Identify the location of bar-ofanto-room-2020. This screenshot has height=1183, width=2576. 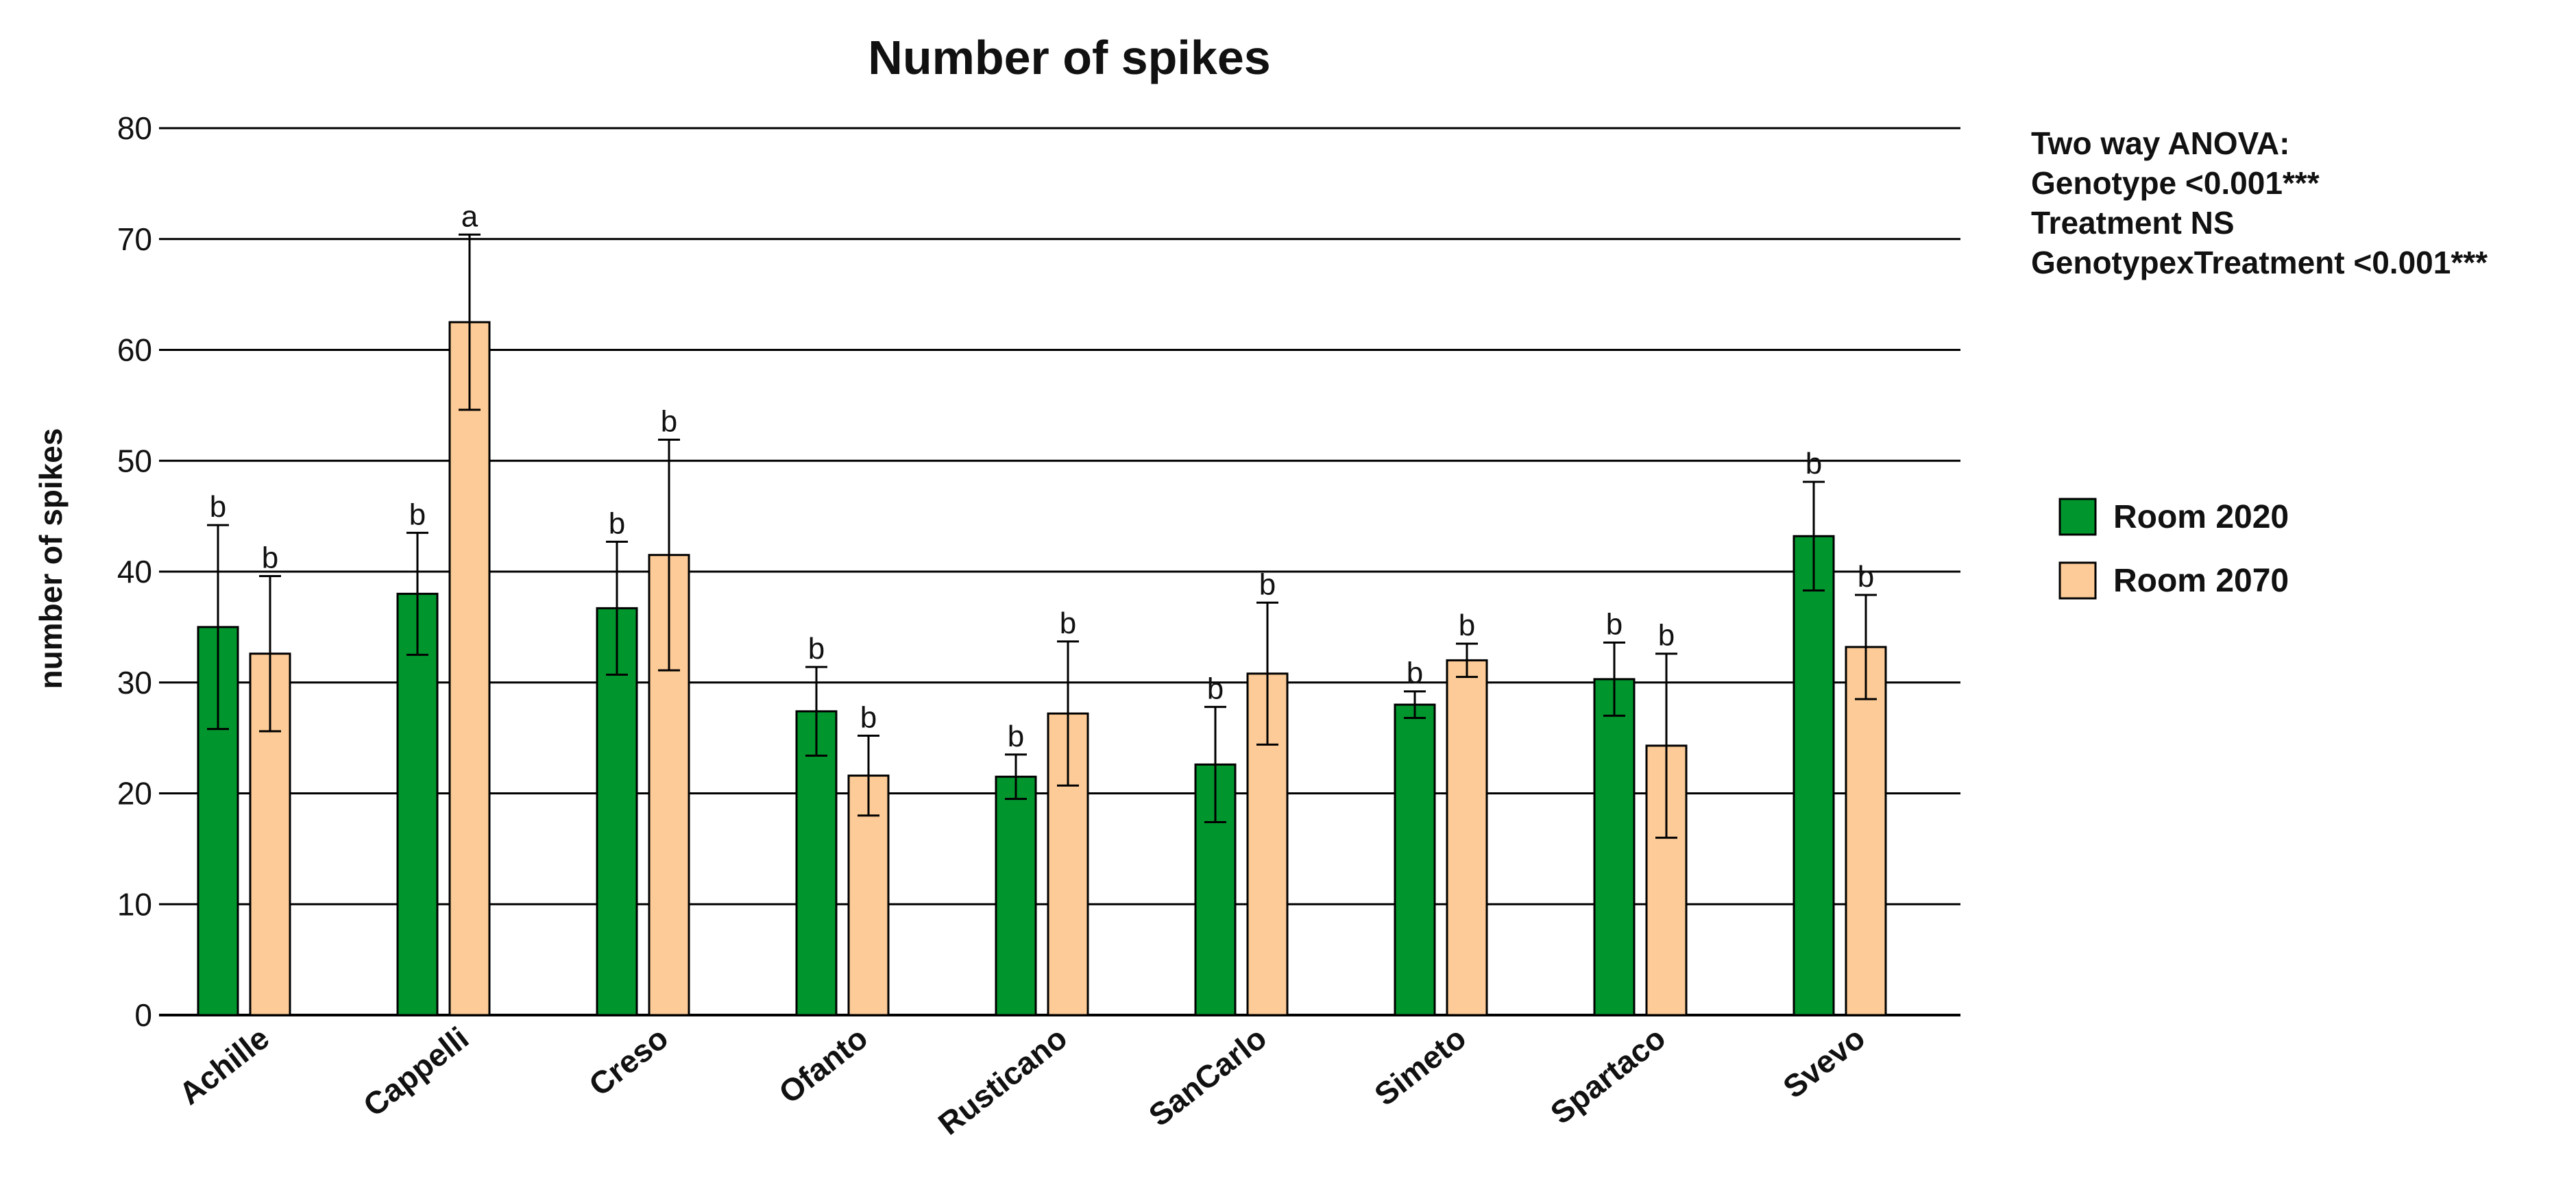
(816, 863).